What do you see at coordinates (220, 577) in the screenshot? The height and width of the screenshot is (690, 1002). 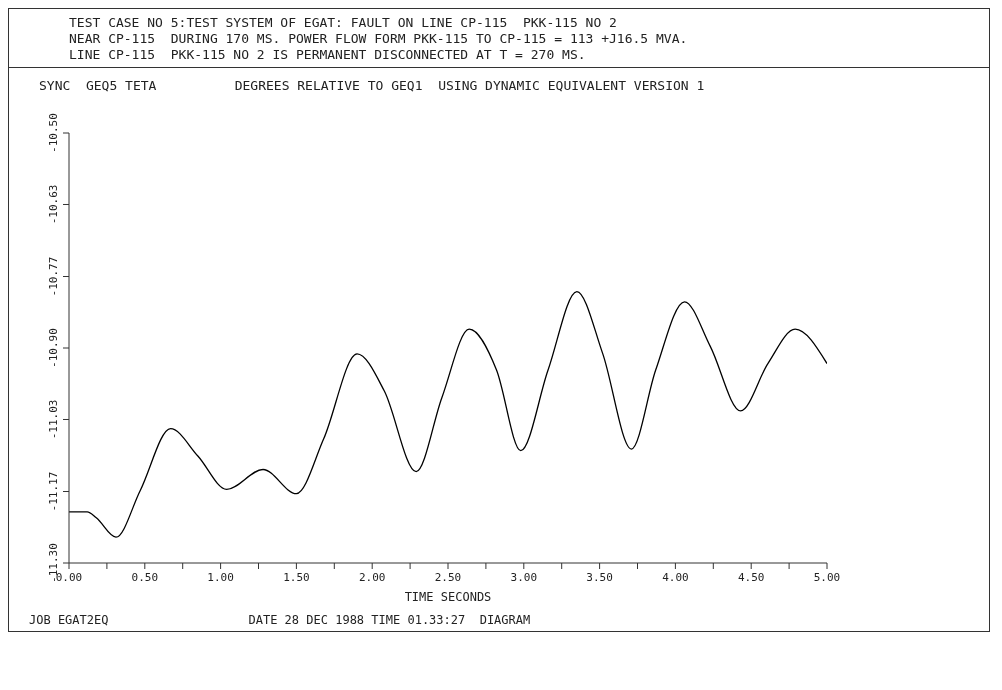 I see `x-tick-label: 1.00` at bounding box center [220, 577].